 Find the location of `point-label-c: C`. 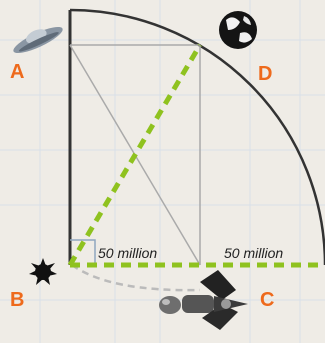

point-label-c: C is located at coordinates (267, 300).